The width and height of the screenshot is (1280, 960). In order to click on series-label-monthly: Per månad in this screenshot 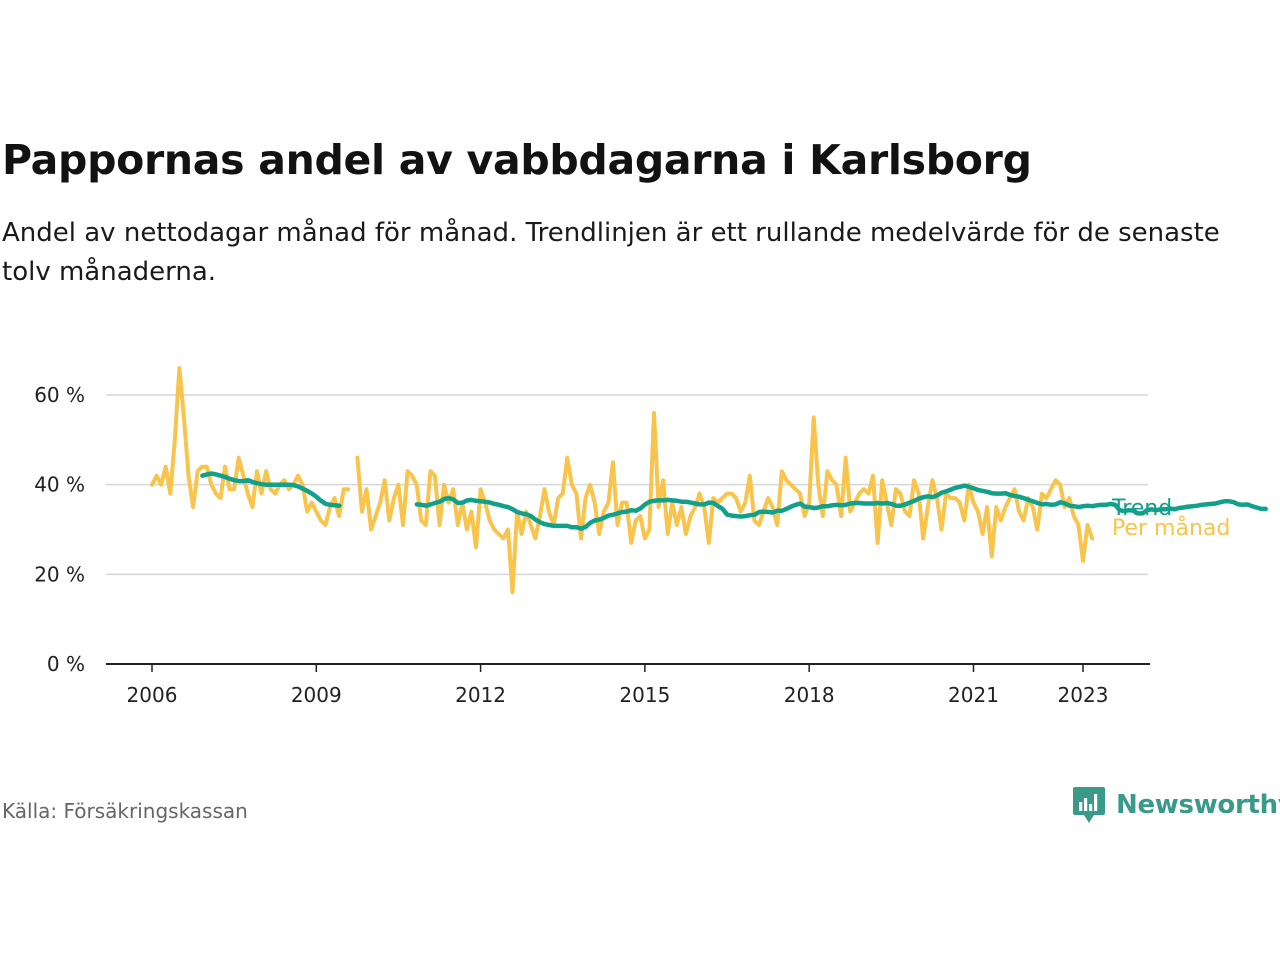, I will do `click(1171, 528)`.